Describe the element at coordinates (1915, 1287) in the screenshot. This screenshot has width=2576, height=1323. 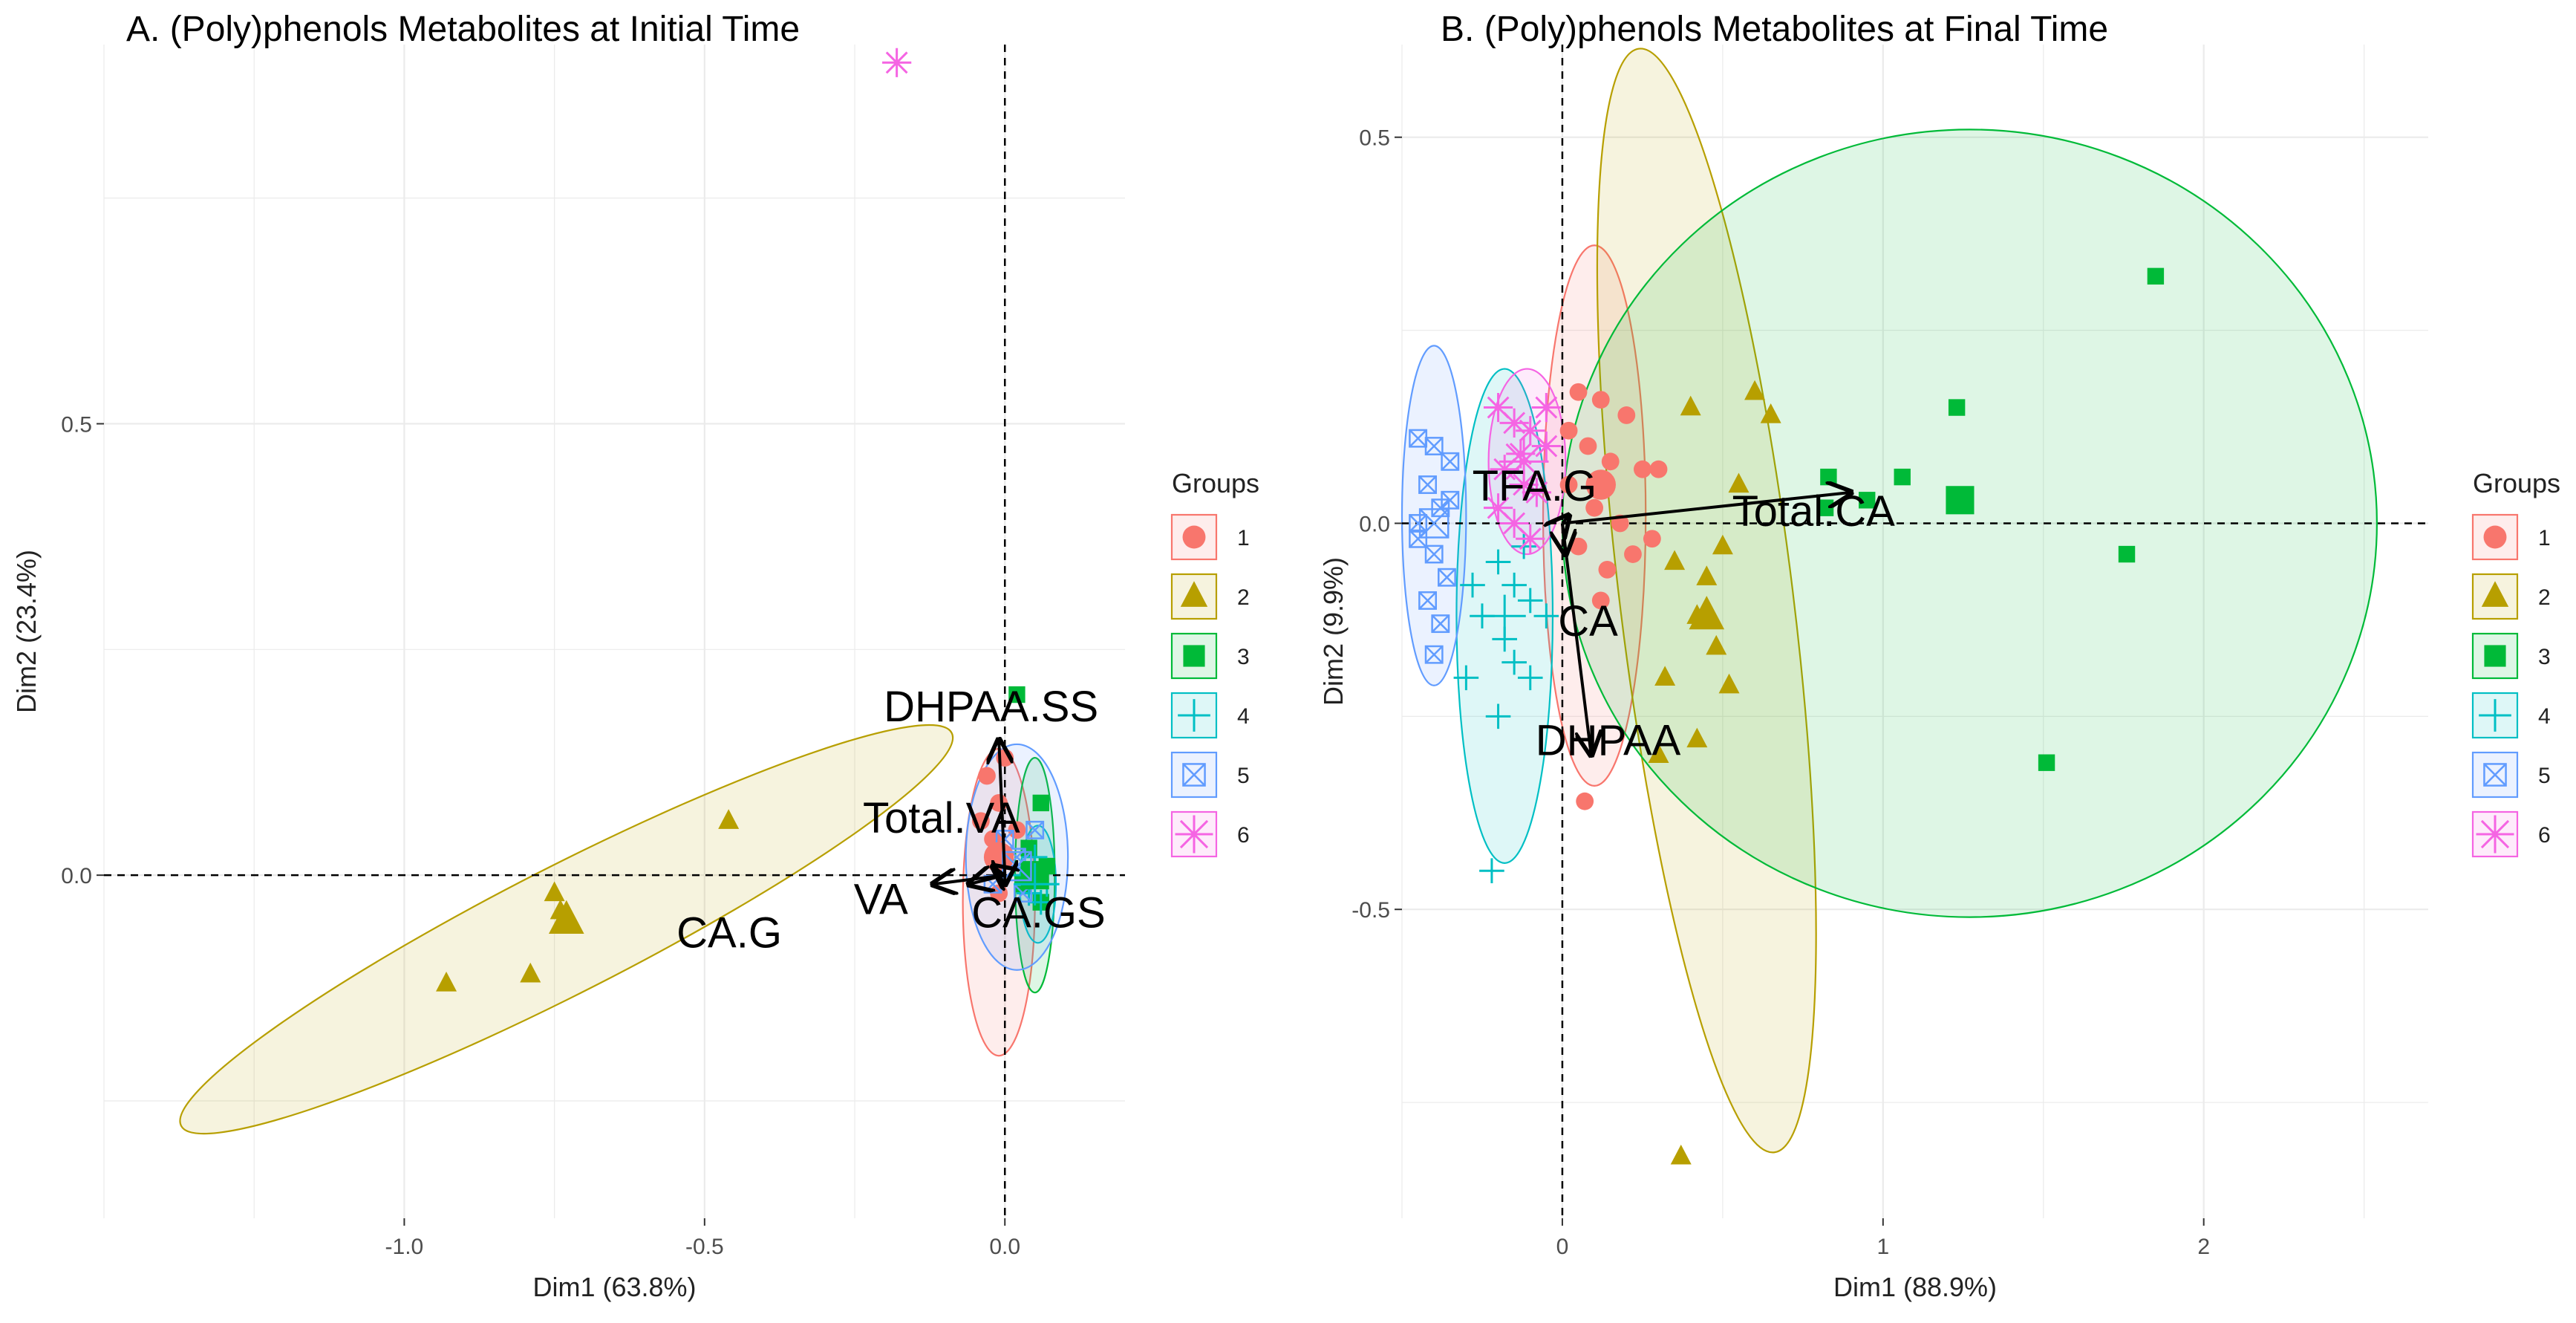
I see `x-axis-title: Dim1 (88.9%)` at that location.